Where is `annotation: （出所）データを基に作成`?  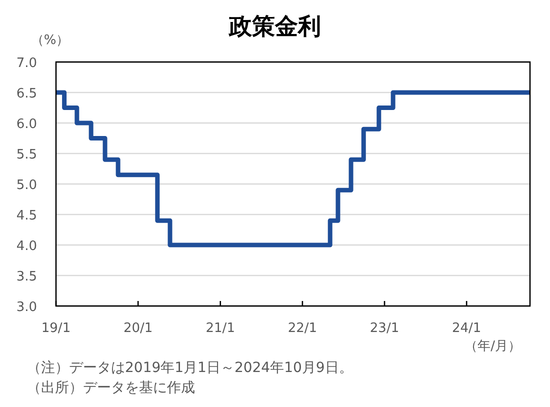
annotation: （出所）データを基に作成 is located at coordinates (111, 388).